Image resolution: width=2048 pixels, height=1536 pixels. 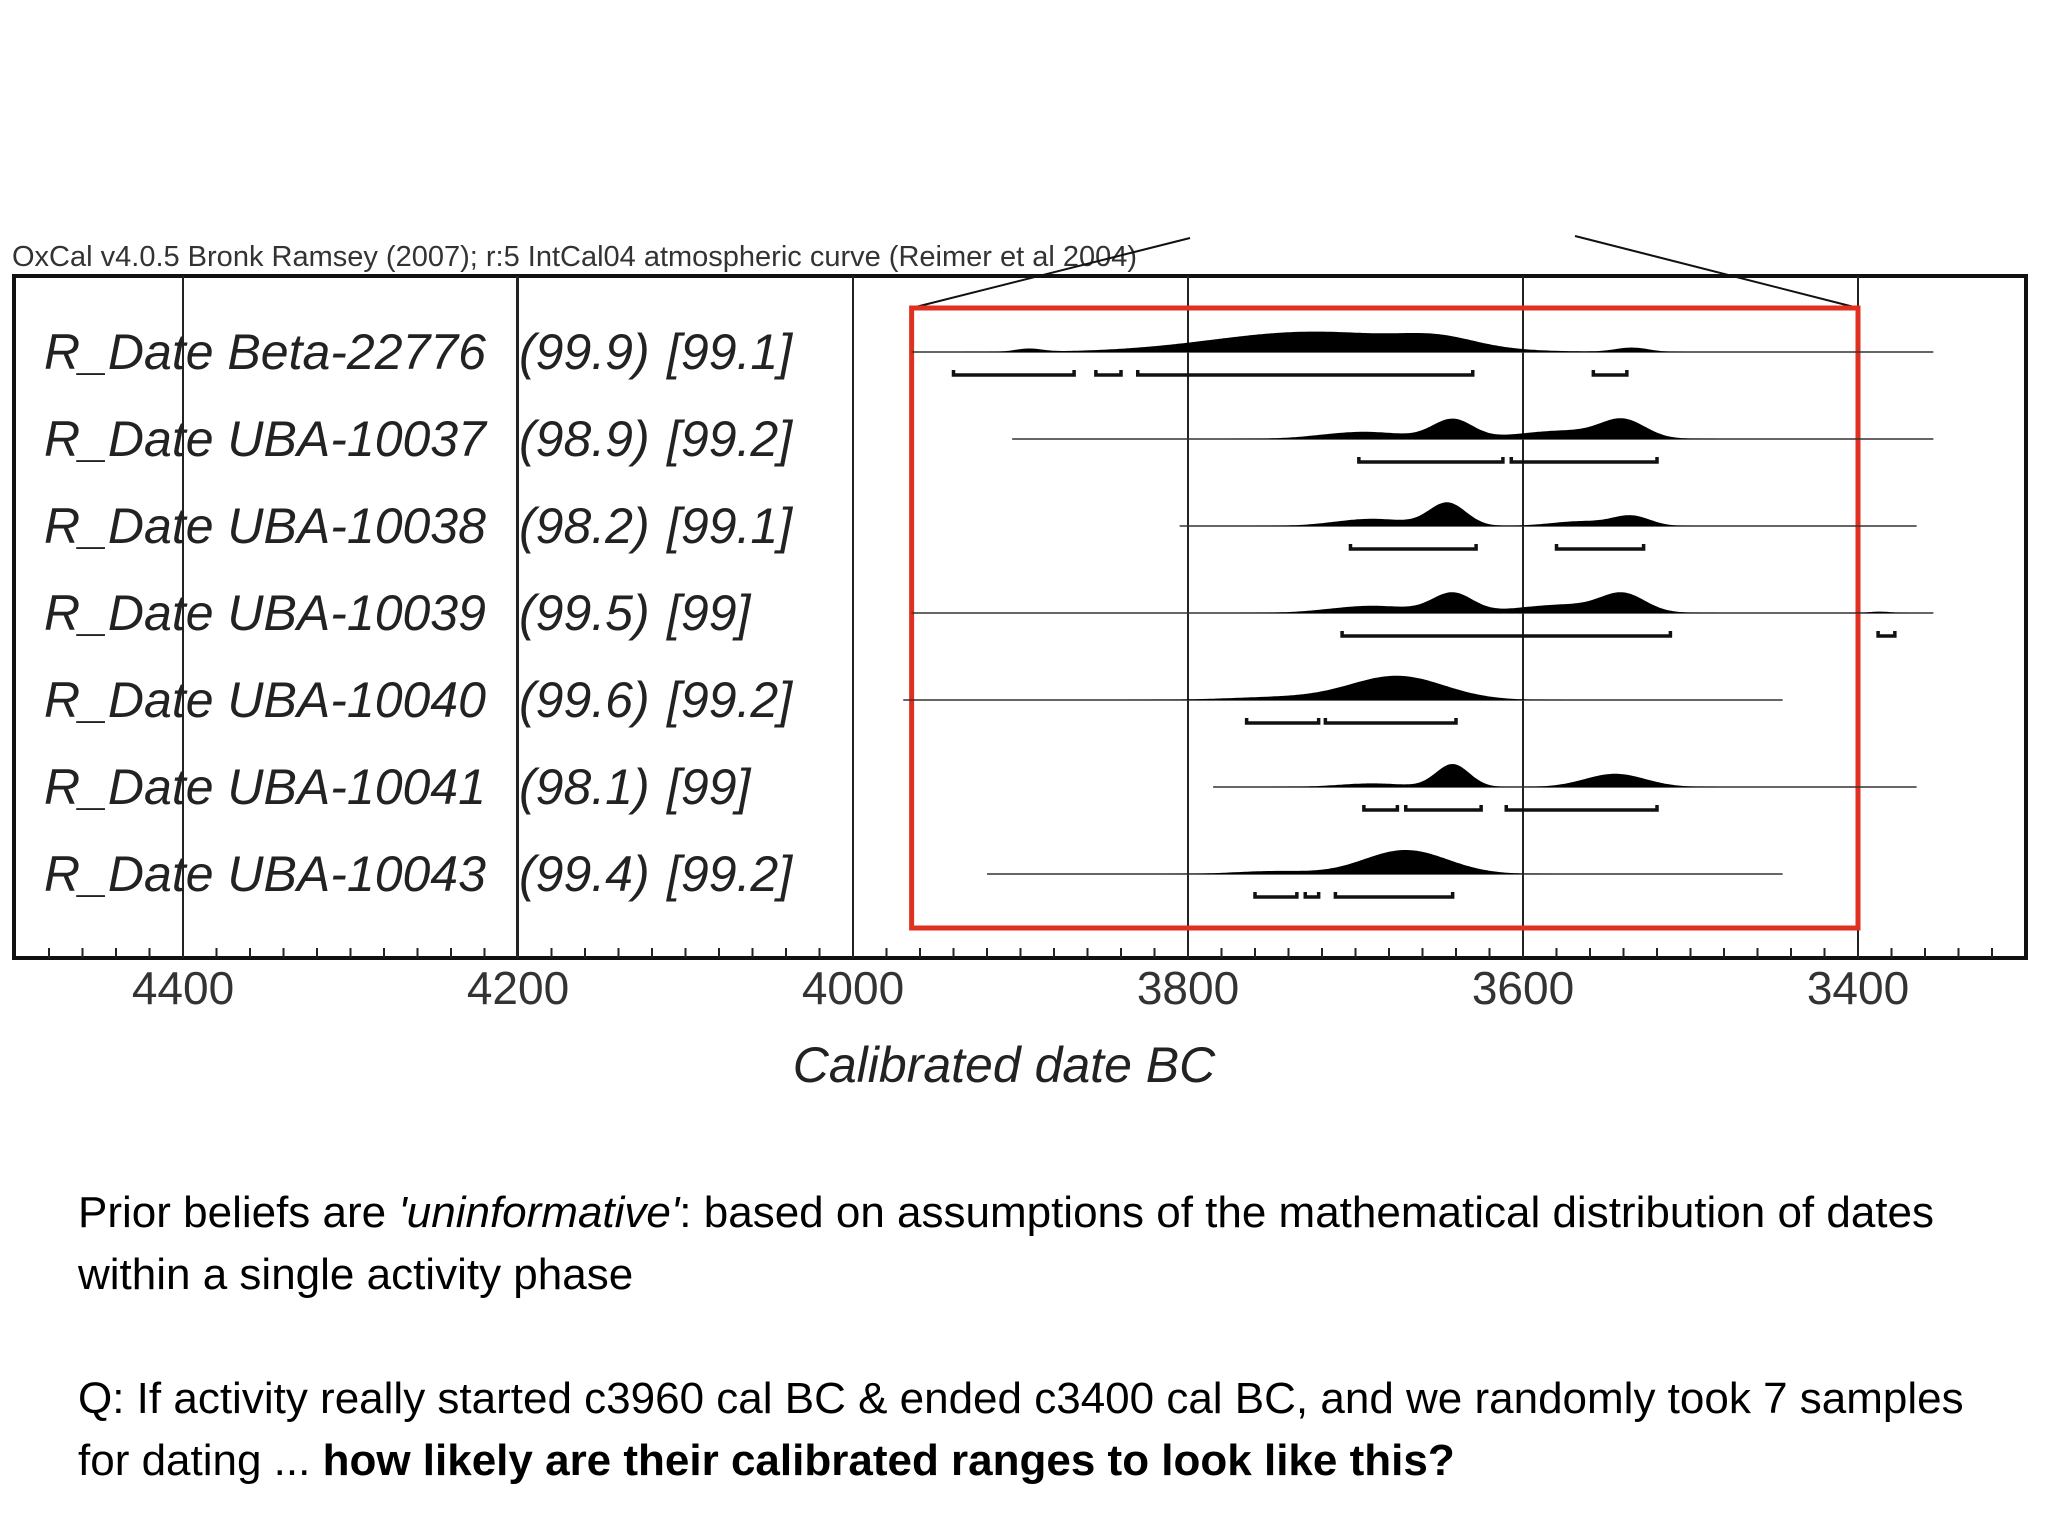 What do you see at coordinates (518, 988) in the screenshot?
I see `tick-label: 4200` at bounding box center [518, 988].